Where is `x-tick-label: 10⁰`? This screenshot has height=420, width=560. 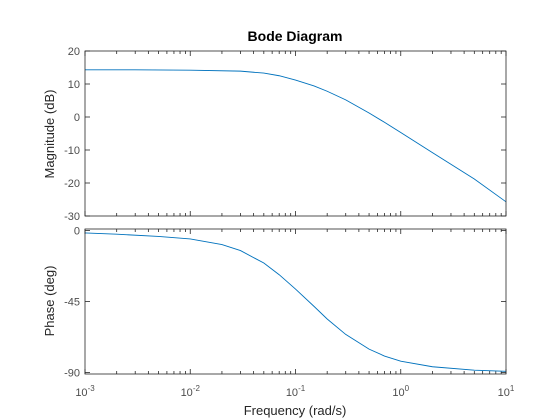
x-tick-label: 10⁰ is located at coordinates (400, 391).